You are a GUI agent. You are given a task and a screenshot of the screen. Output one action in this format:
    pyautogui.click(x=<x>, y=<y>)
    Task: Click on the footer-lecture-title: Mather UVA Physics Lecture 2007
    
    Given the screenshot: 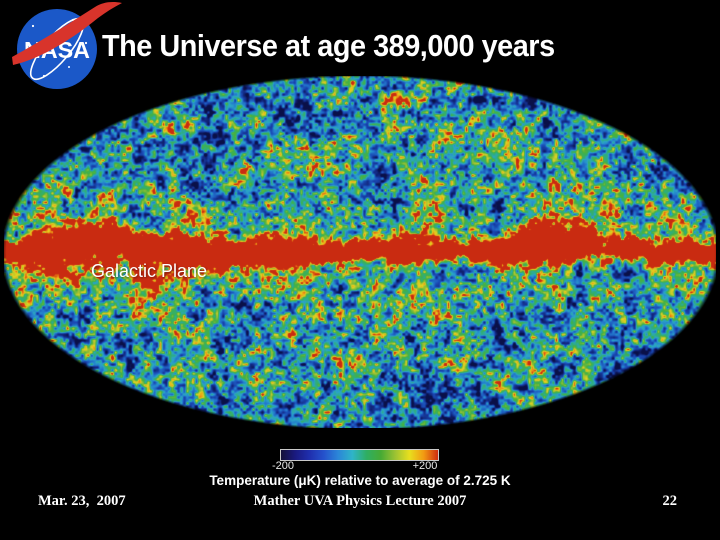 What is the action you would take?
    pyautogui.click(x=360, y=501)
    